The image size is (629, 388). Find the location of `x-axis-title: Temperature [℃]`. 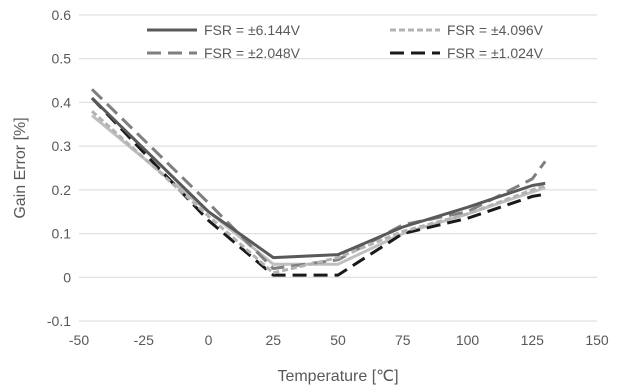

x-axis-title: Temperature [℃] is located at coordinates (337, 376).